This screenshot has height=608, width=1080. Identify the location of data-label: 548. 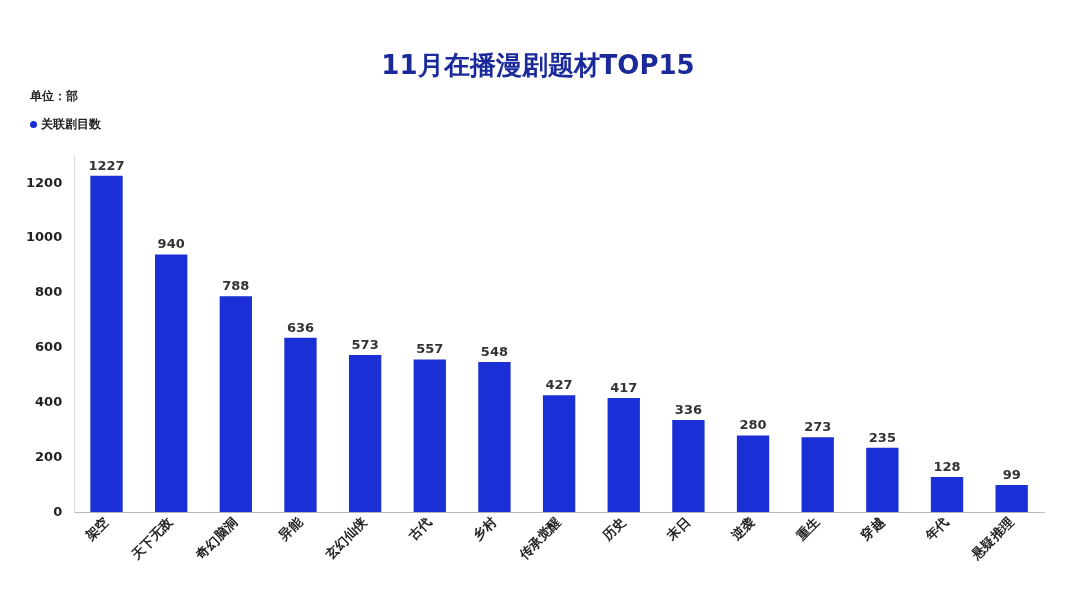
(494, 351).